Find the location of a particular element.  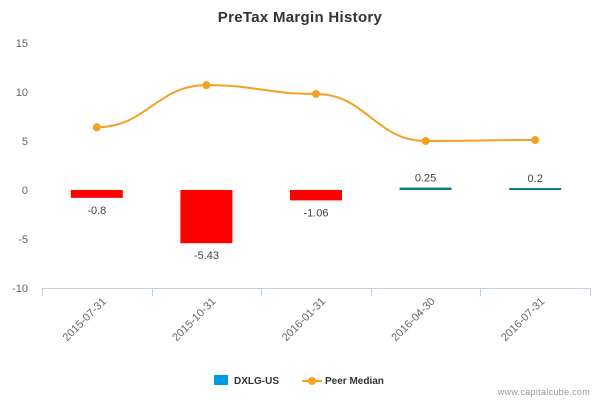

y-tick-label: 0 is located at coordinates (25, 191).